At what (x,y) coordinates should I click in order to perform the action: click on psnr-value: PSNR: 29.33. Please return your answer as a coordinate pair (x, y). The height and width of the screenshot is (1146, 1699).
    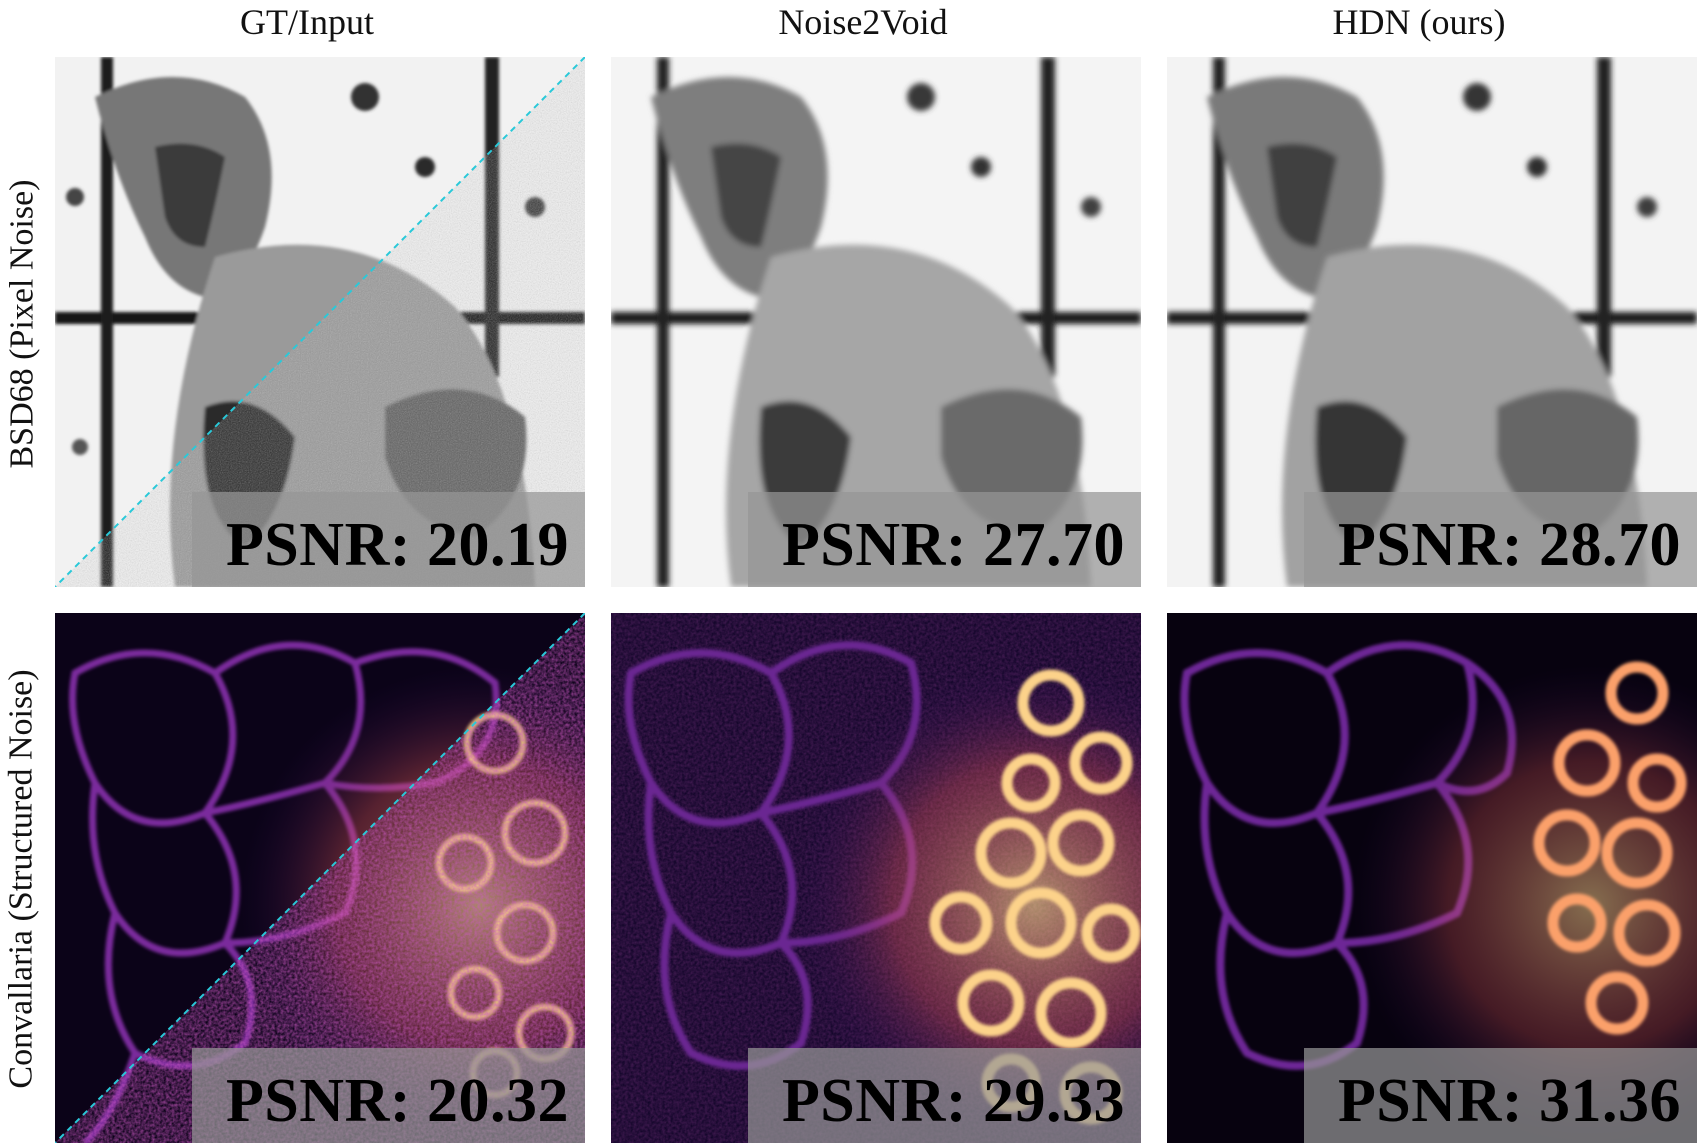
    Looking at the image, I should click on (953, 1101).